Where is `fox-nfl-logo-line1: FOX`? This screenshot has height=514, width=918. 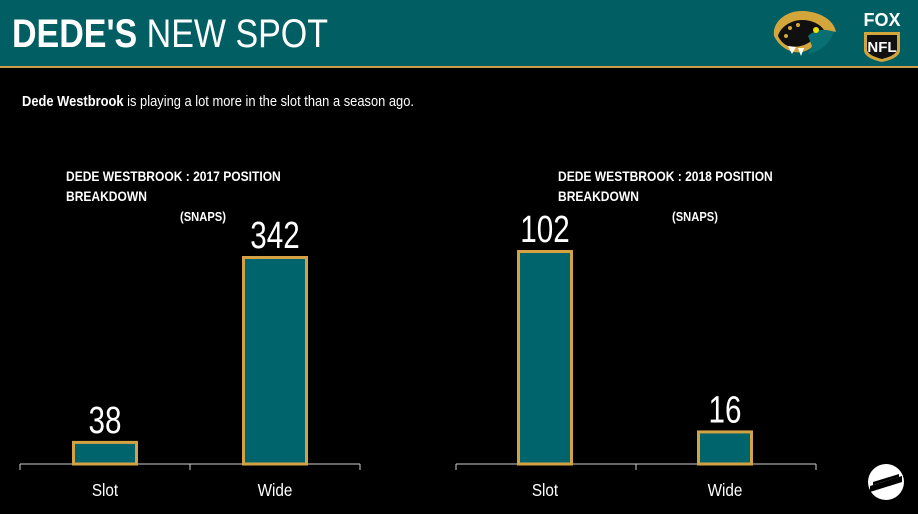 fox-nfl-logo-line1: FOX is located at coordinates (881, 20).